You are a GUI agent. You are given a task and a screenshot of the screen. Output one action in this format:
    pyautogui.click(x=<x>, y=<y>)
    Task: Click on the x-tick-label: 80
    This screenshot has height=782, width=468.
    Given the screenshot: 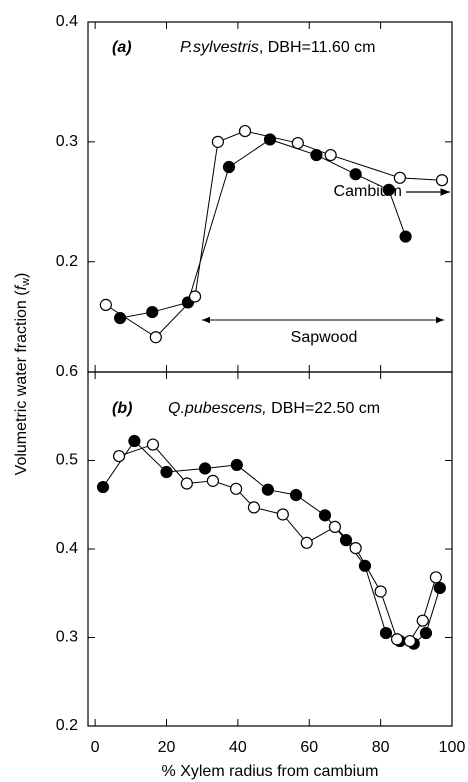 What is the action you would take?
    pyautogui.click(x=381, y=747)
    